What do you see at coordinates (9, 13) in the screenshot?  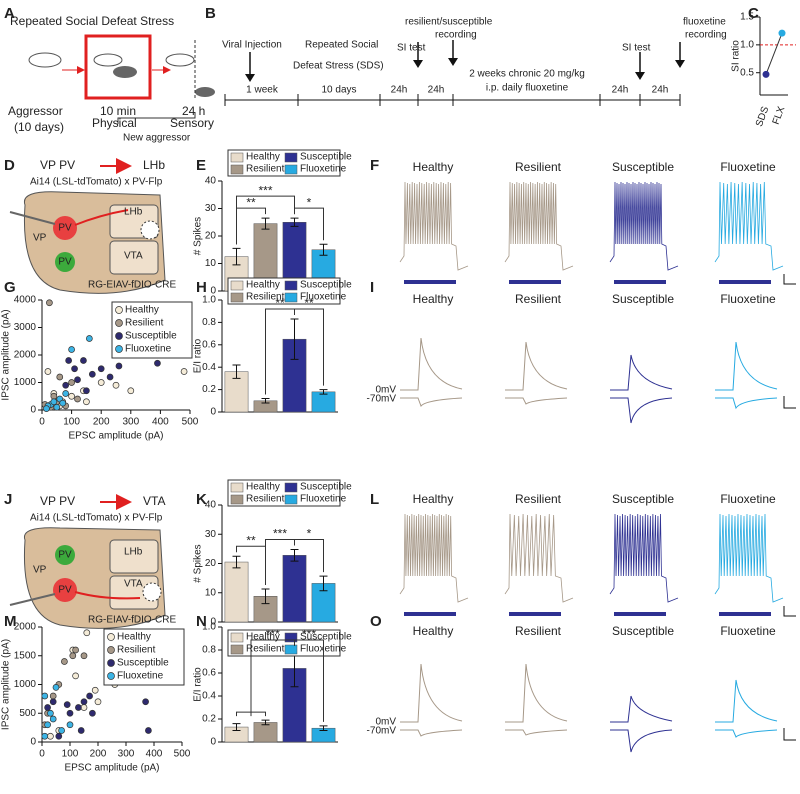 I see `panel-letter: A` at bounding box center [9, 13].